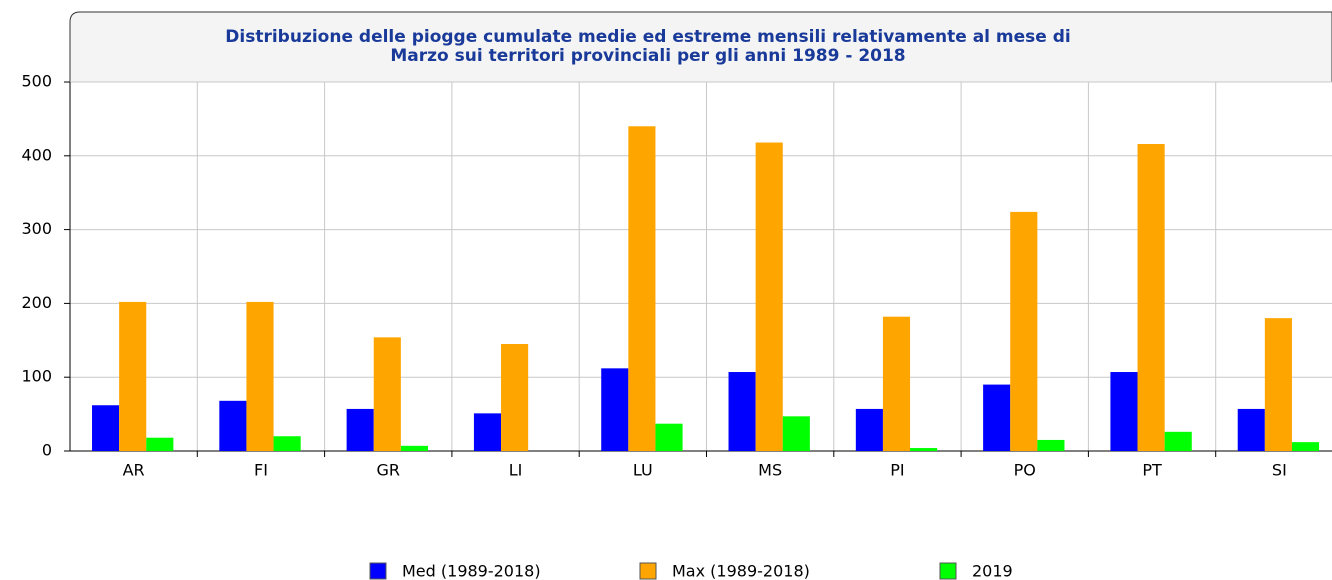 This screenshot has width=1332, height=580. I want to click on y-tick-label: 200, so click(36, 302).